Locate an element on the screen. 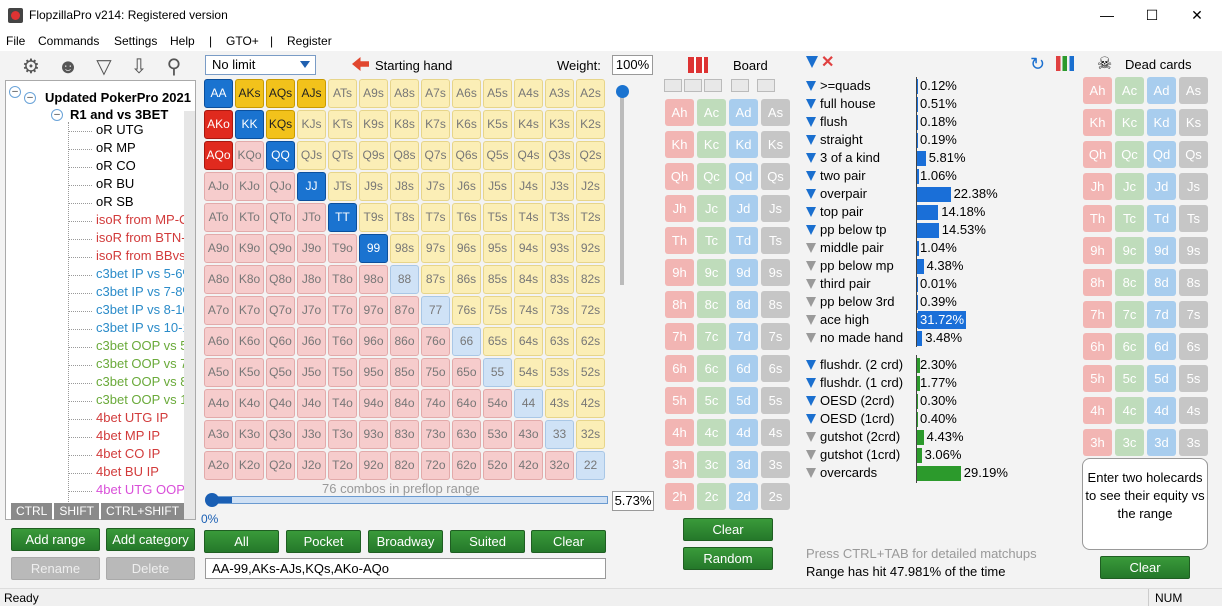  hand-cell: 88 is located at coordinates (404, 279).